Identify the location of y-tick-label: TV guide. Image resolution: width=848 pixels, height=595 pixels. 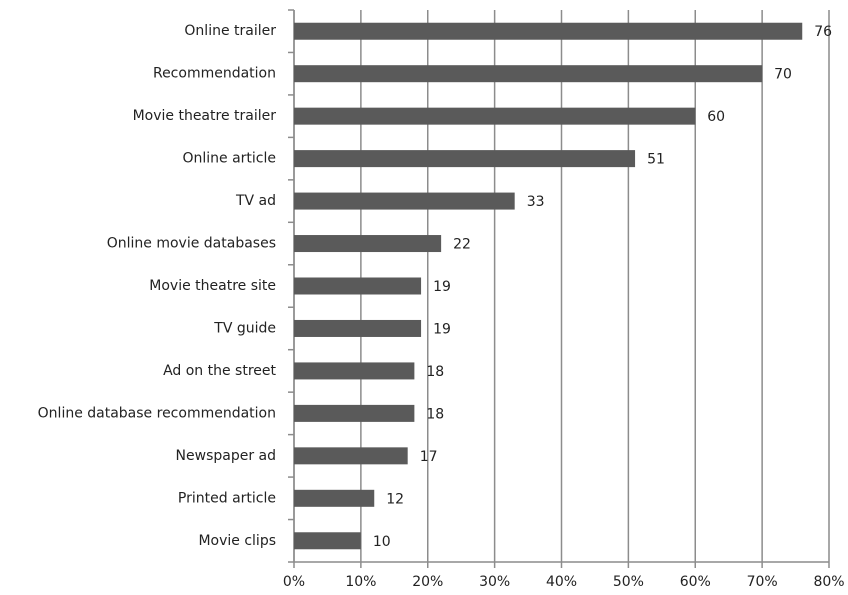
(244, 328).